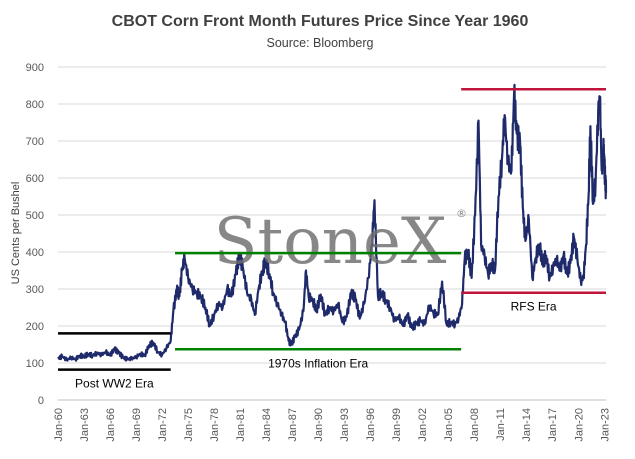 This screenshot has width=635, height=459. What do you see at coordinates (449, 425) in the screenshot?
I see `x-tick-label: Jan-05` at bounding box center [449, 425].